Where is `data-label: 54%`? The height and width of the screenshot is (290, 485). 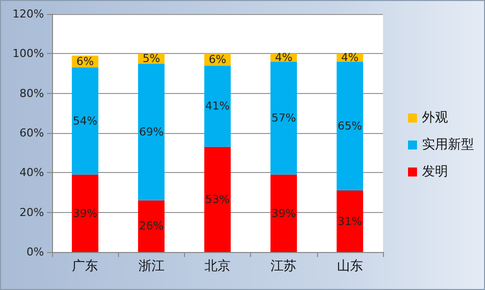 data-label: 54% is located at coordinates (85, 121).